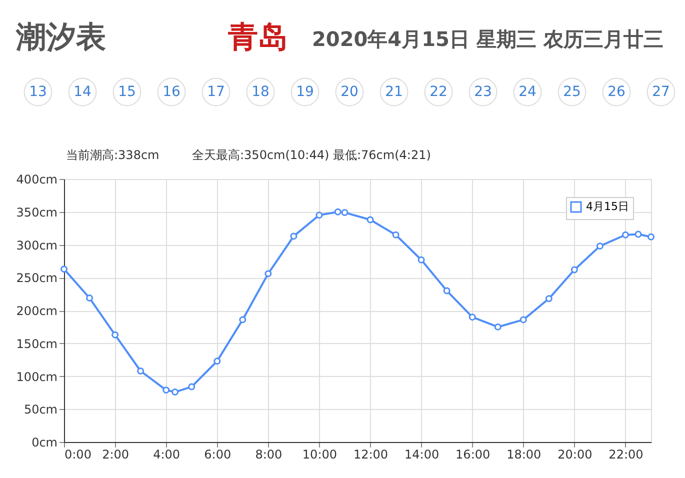 Image resolution: width=685 pixels, height=478 pixels. What do you see at coordinates (113, 155) in the screenshot?
I see `text: 当前潮高:338cm` at bounding box center [113, 155].